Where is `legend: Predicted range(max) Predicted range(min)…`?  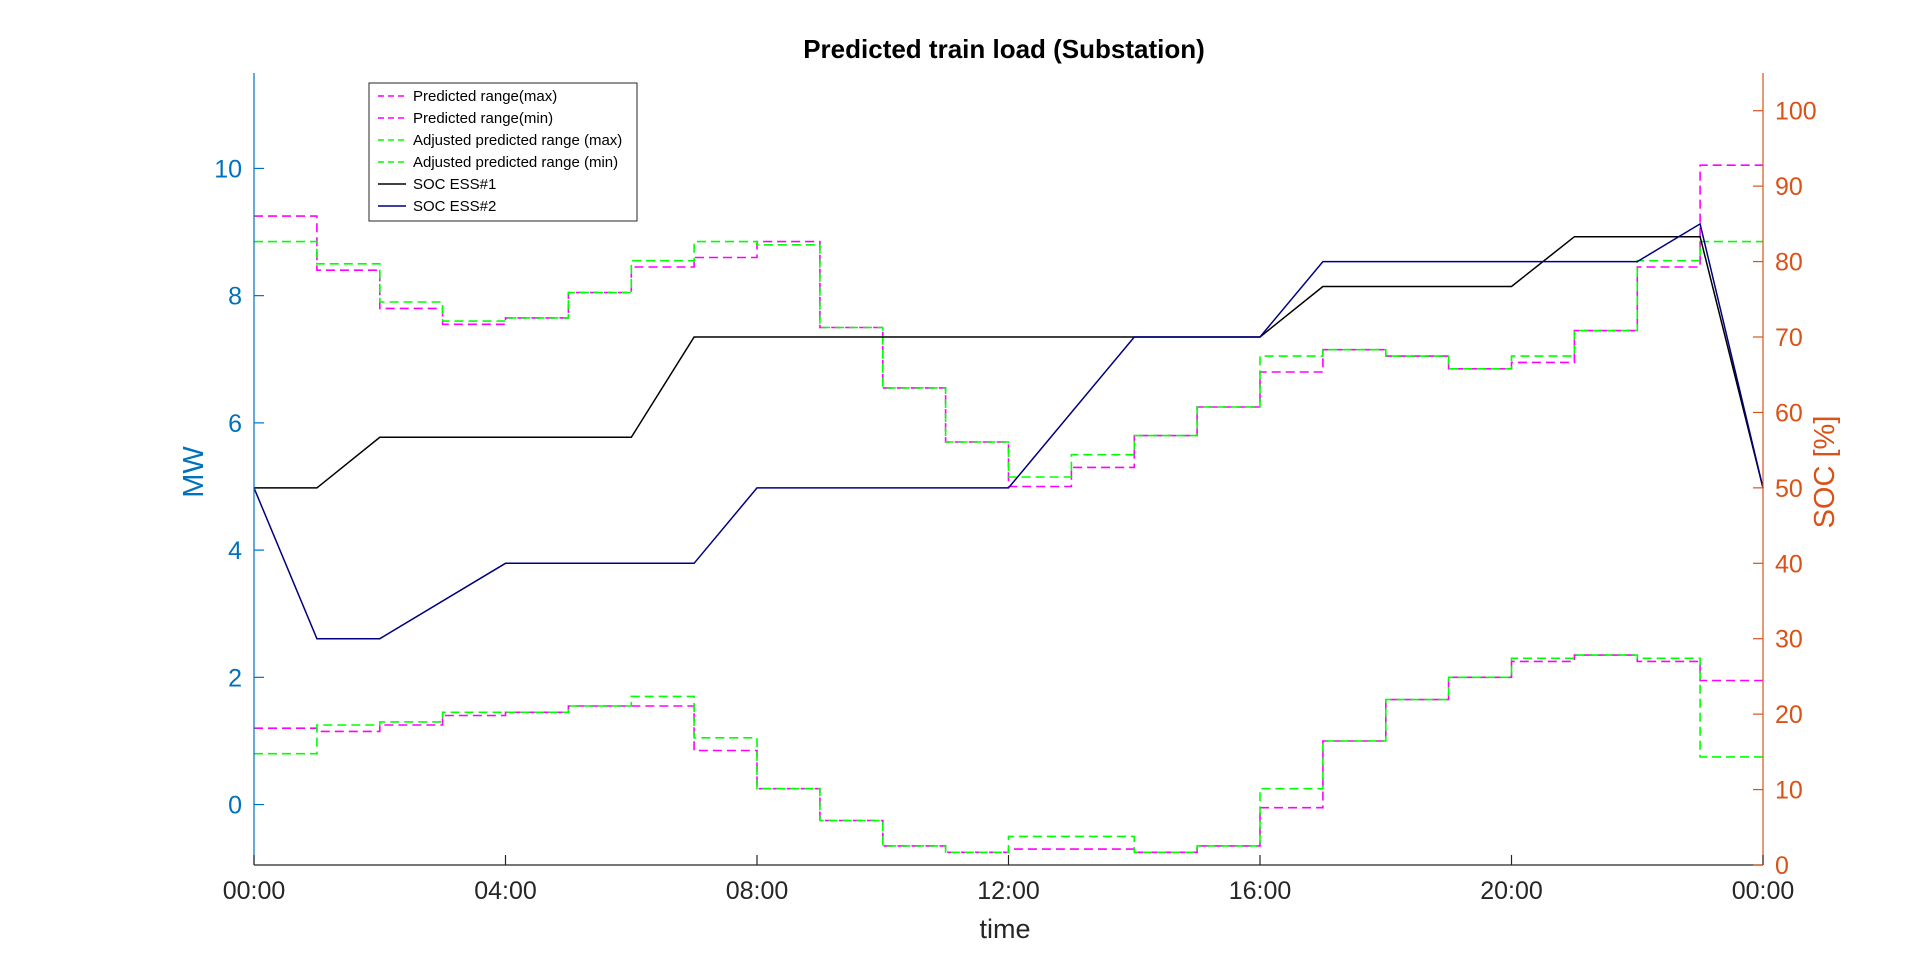
legend: Predicted range(max) Predicted range(min)… is located at coordinates (503, 152).